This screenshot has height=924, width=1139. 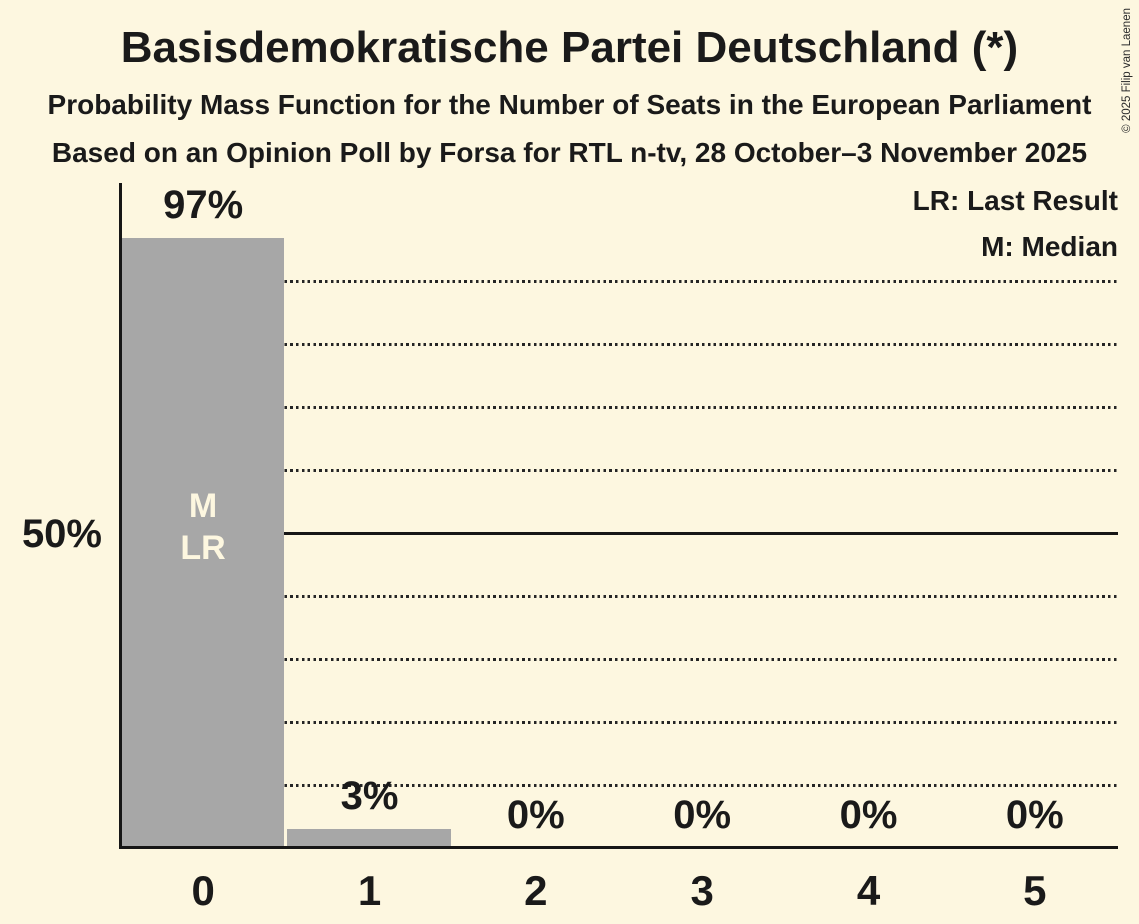 What do you see at coordinates (702, 815) in the screenshot?
I see `bar-value-label-3: 0%` at bounding box center [702, 815].